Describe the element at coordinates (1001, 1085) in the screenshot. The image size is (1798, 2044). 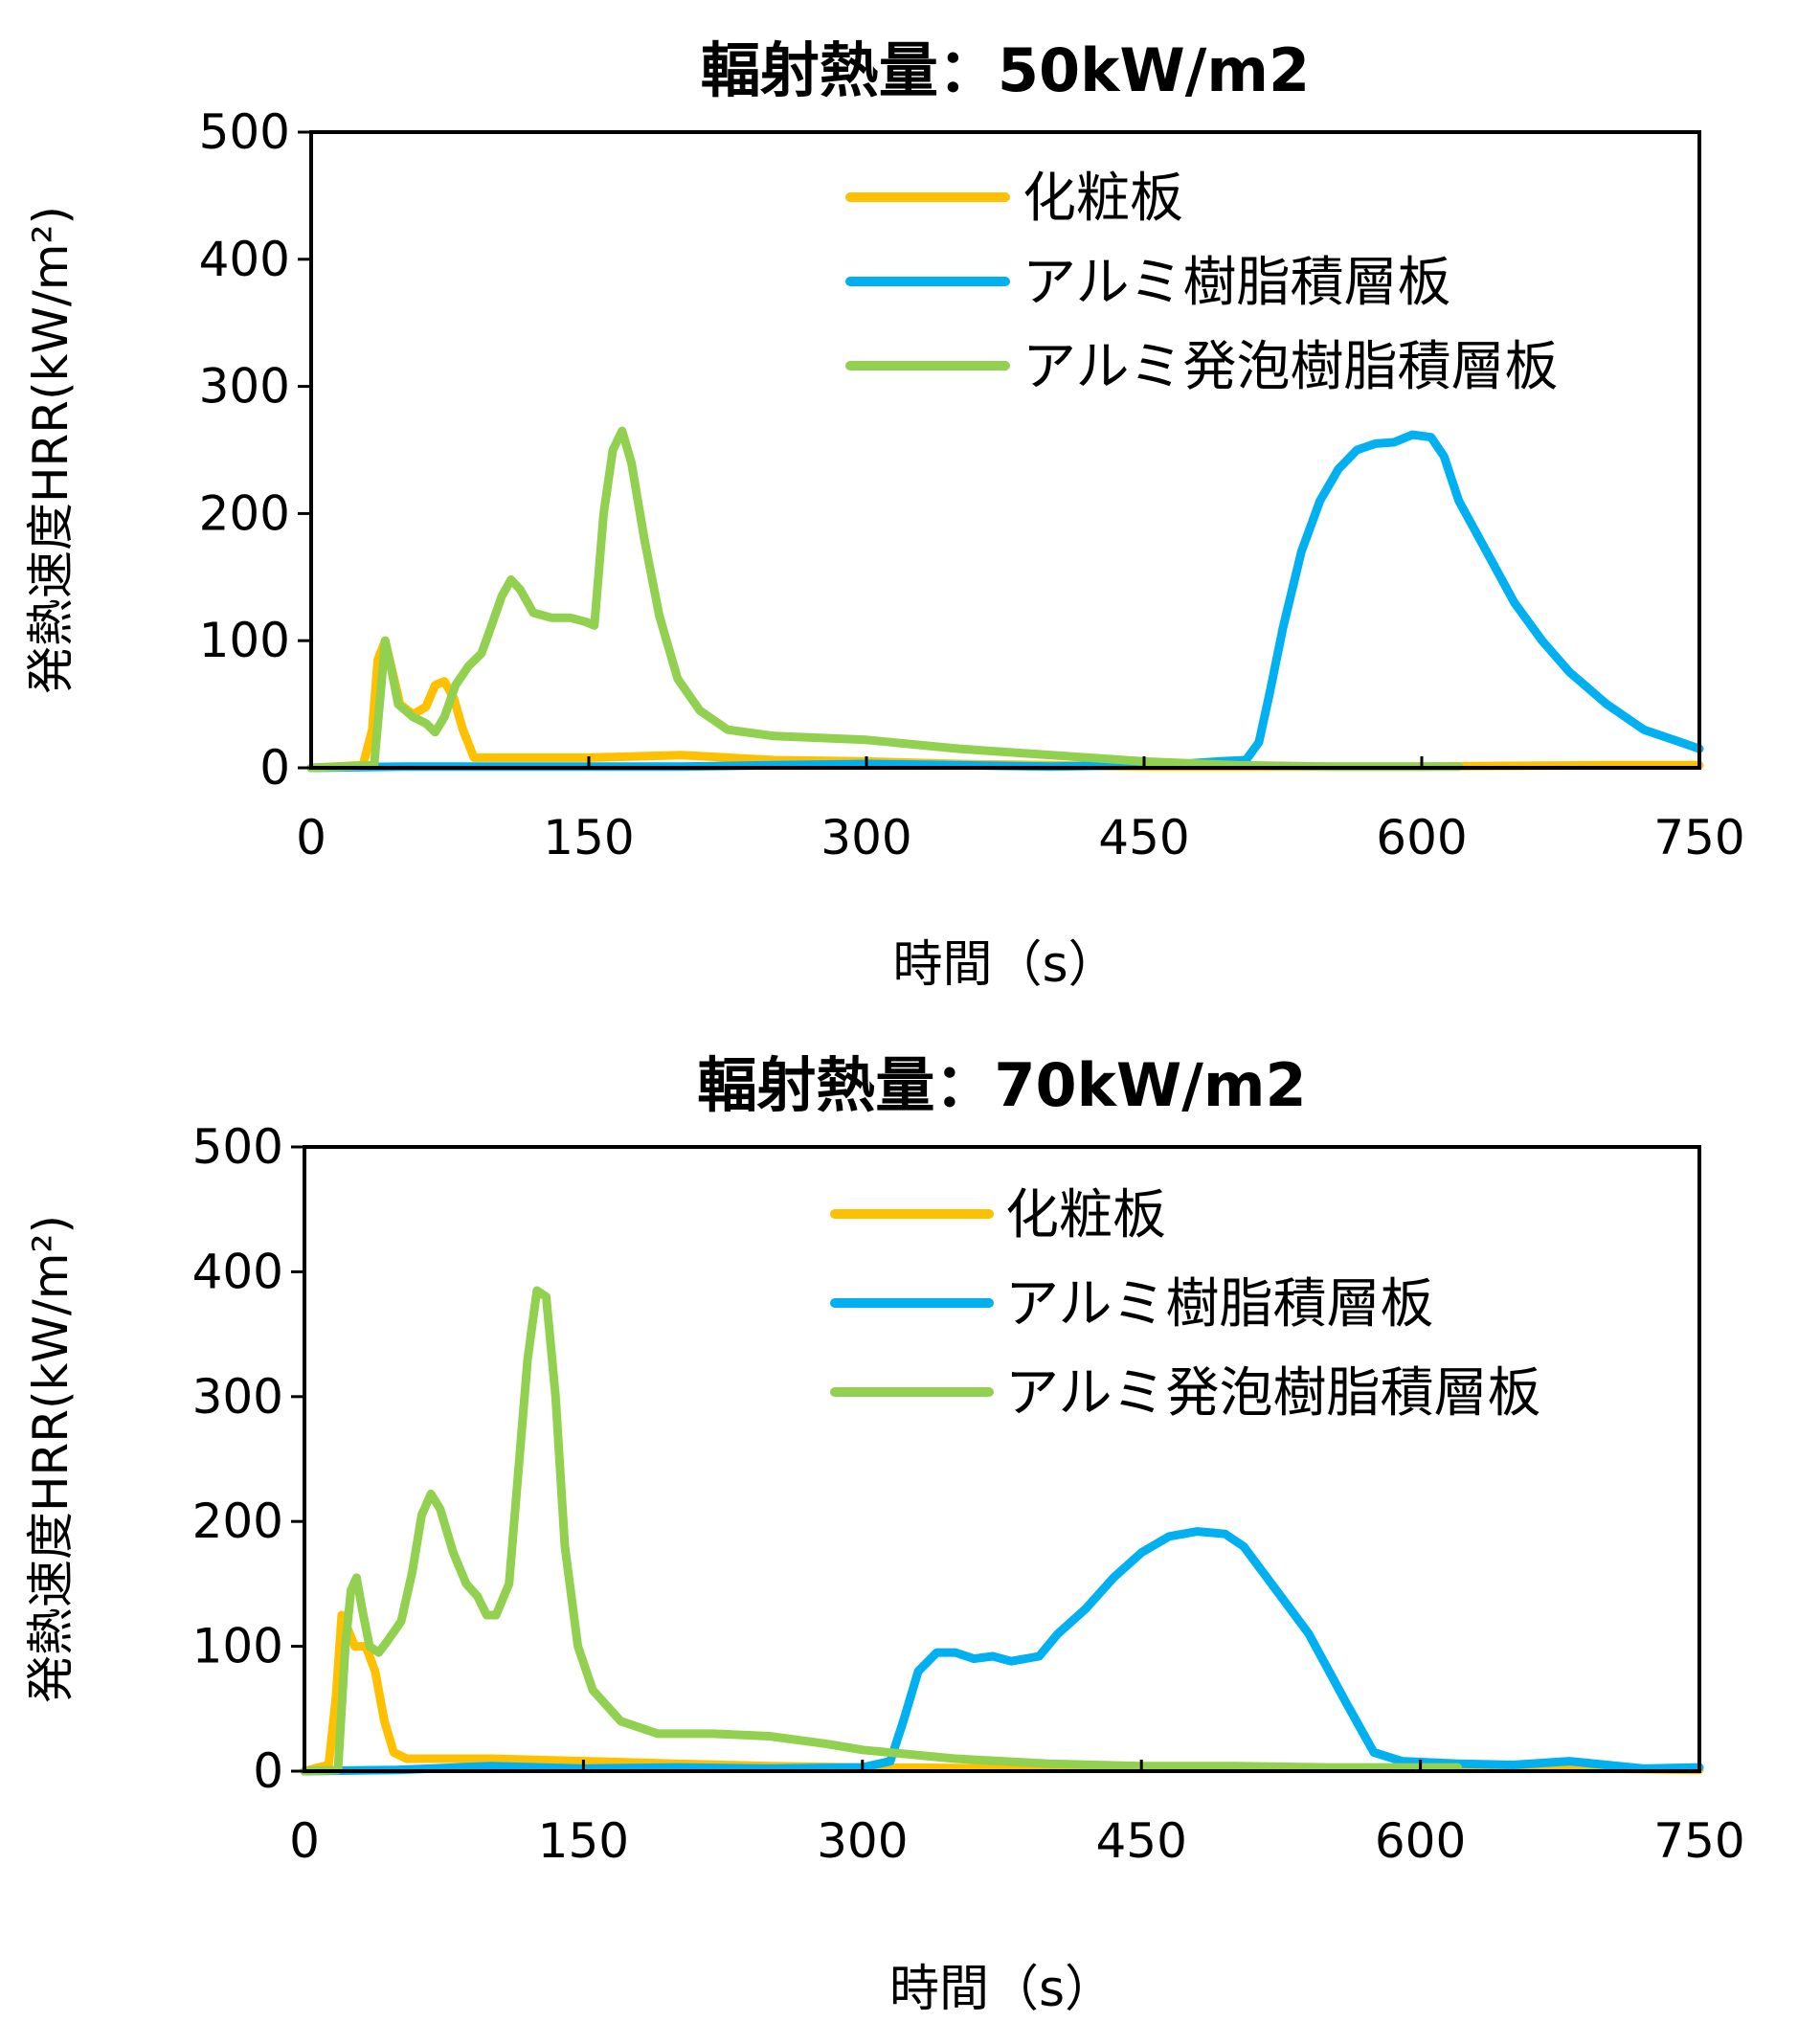
I see `chart-title: 輻射熱量：70kW/m2` at that location.